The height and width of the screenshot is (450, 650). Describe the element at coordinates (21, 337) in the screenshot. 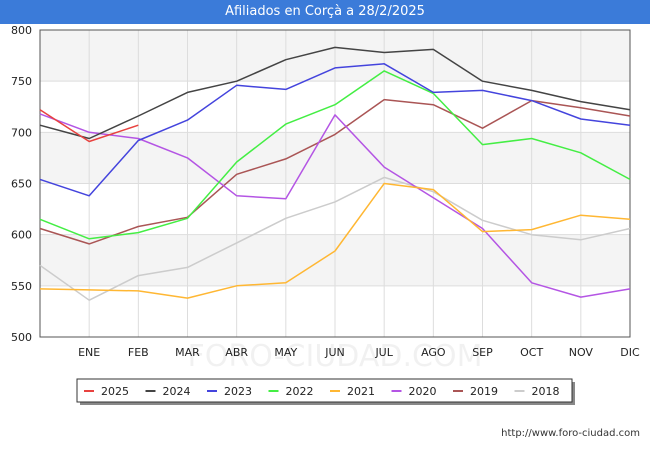

I see `y-tick-label: 500` at that location.